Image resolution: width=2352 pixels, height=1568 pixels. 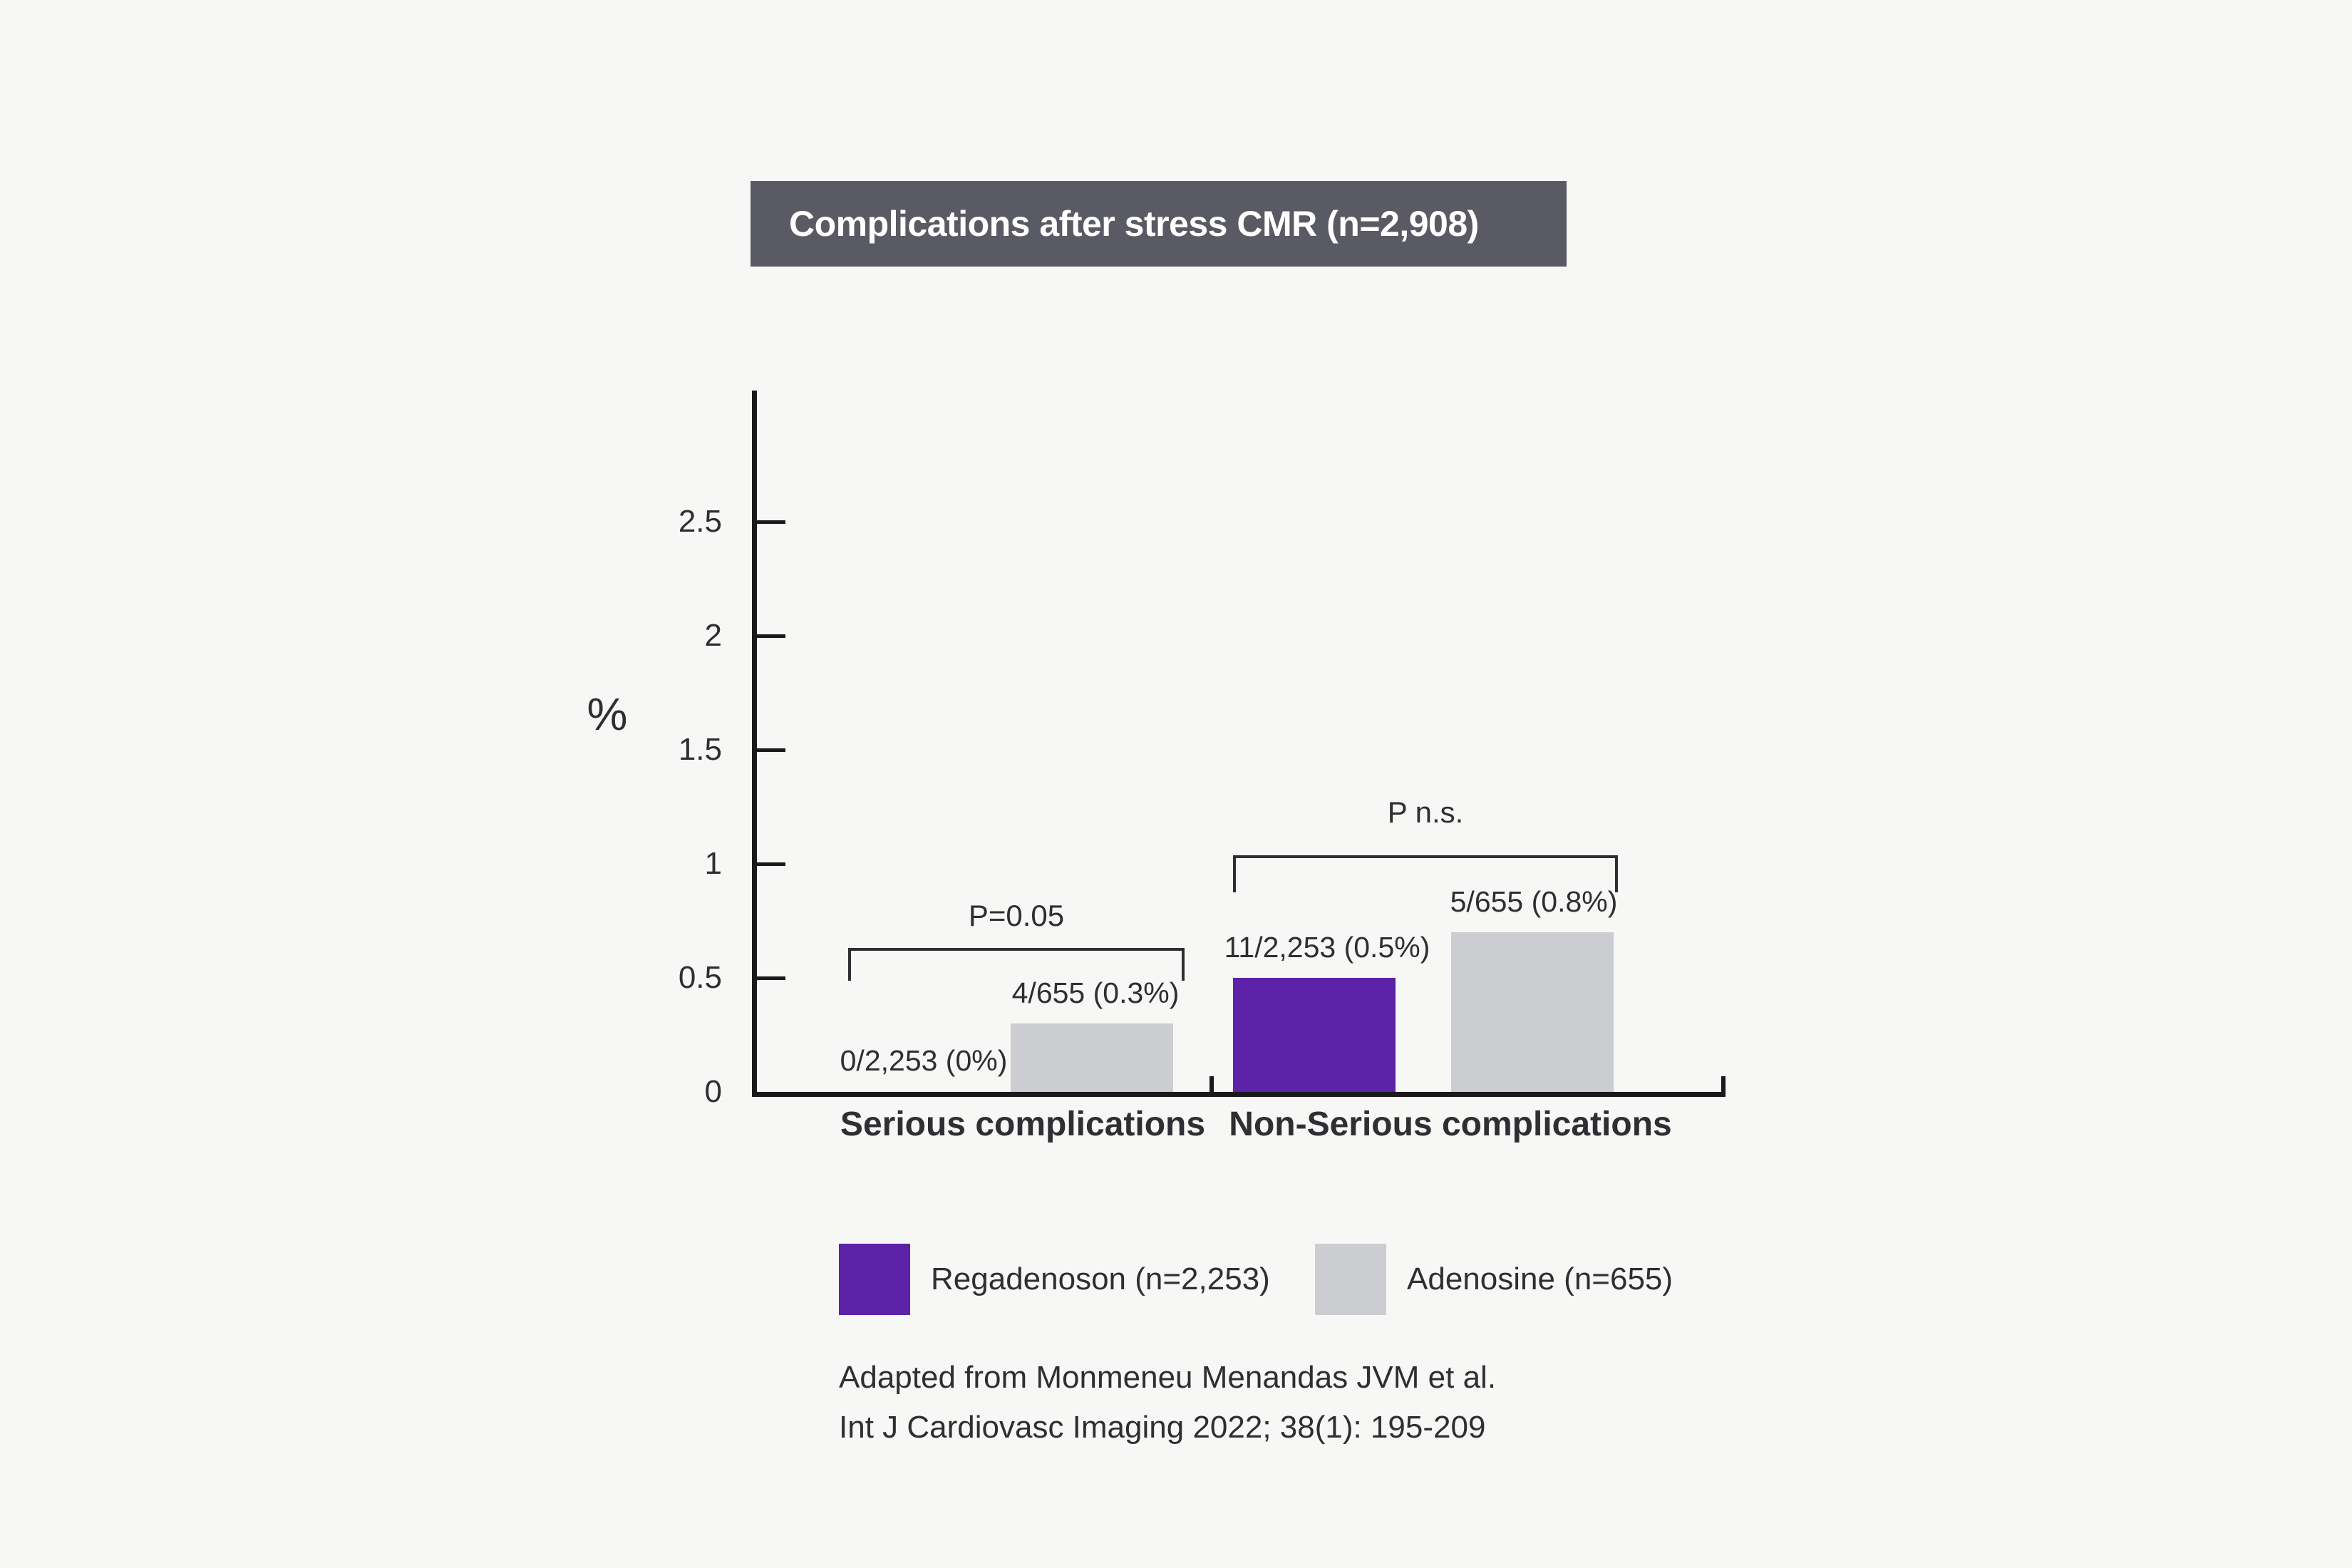 I want to click on y-tick-label-2: 2, so click(x=713, y=635).